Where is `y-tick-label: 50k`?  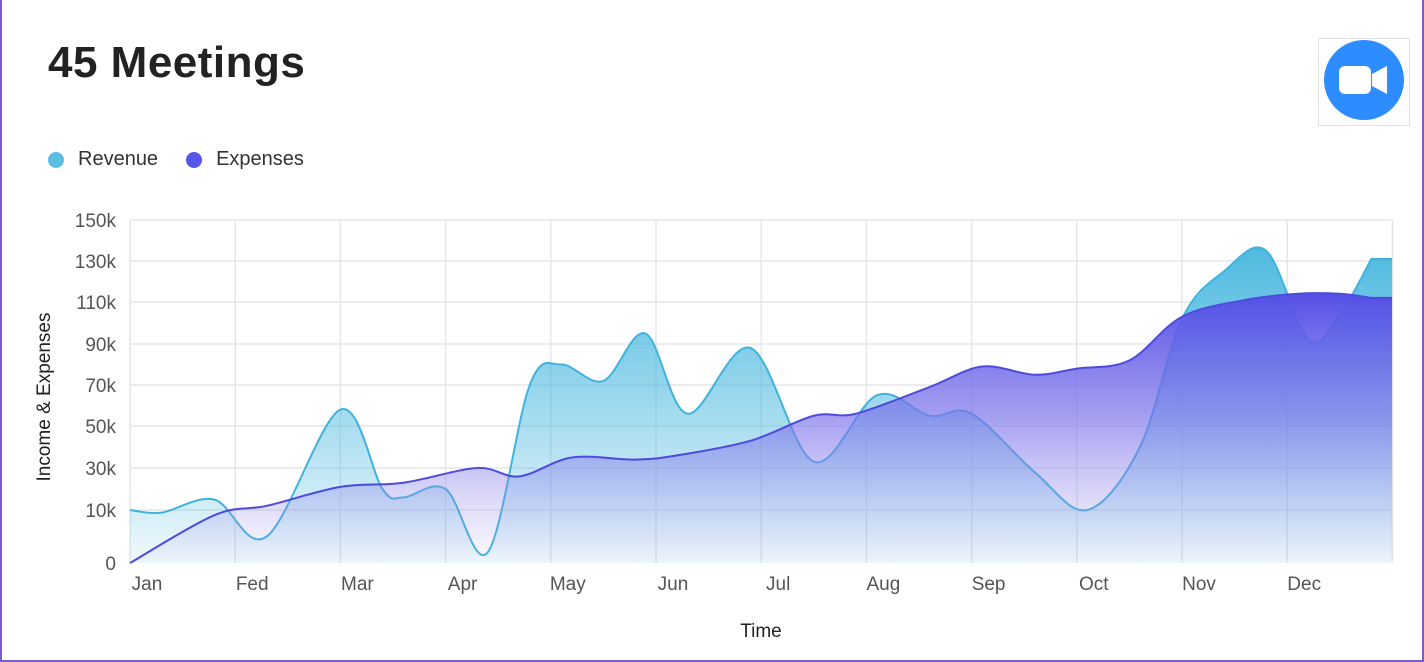
y-tick-label: 50k is located at coordinates (100, 427).